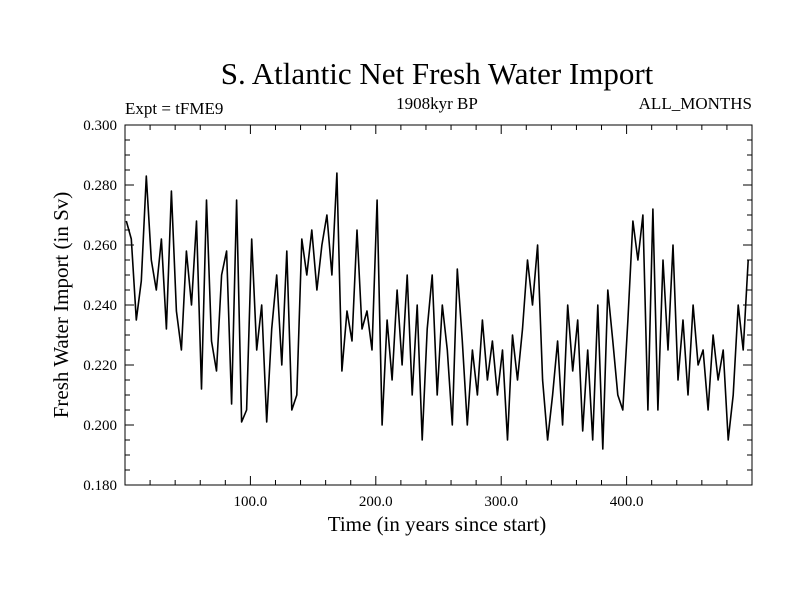  What do you see at coordinates (100, 186) in the screenshot?
I see `y-tick-label: 0.280` at bounding box center [100, 186].